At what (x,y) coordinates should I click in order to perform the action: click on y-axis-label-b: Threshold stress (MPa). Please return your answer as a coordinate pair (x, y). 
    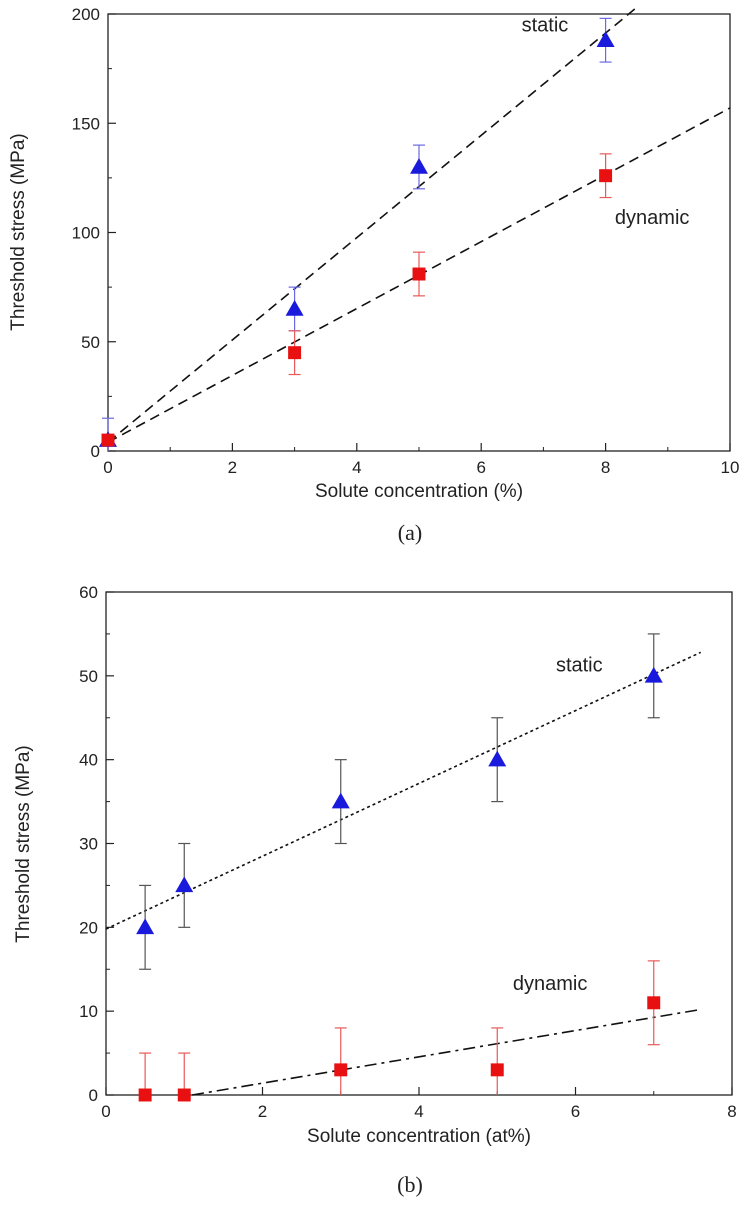
    Looking at the image, I should click on (23, 843).